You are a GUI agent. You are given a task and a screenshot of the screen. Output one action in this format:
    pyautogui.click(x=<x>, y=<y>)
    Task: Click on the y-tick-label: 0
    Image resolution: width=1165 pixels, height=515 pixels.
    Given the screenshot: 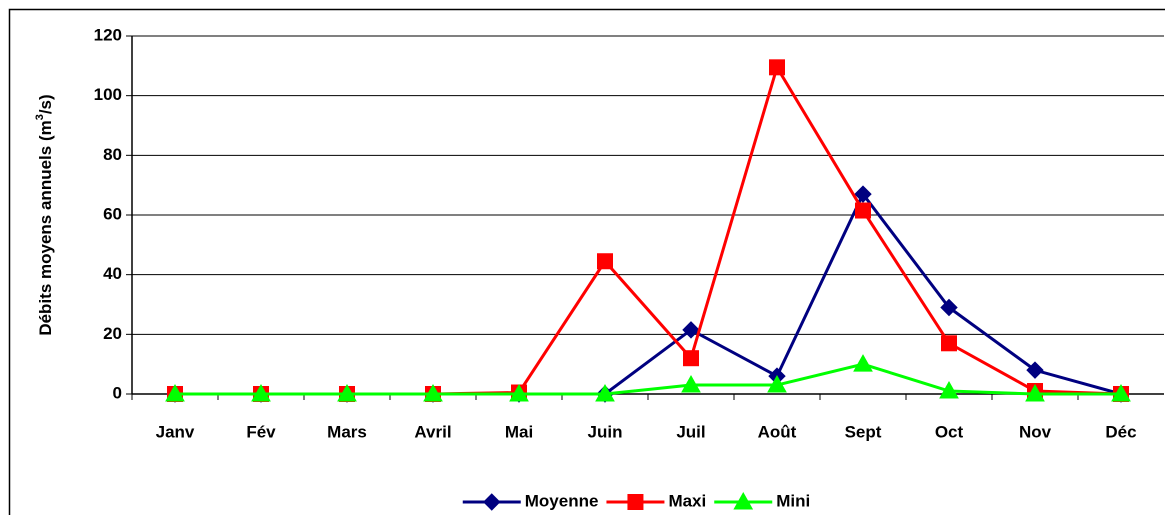 What is the action you would take?
    pyautogui.click(x=117, y=392)
    